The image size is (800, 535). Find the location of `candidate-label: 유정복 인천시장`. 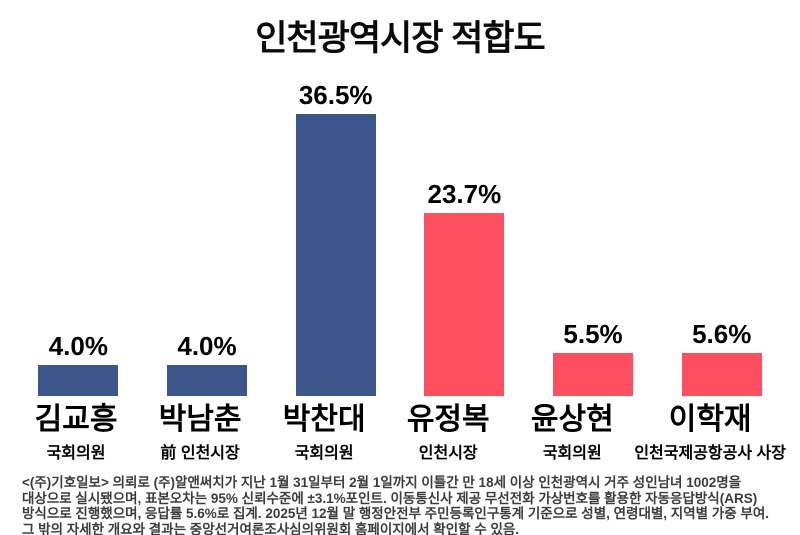

candidate-label: 유정복 인천시장 is located at coordinates (448, 433).